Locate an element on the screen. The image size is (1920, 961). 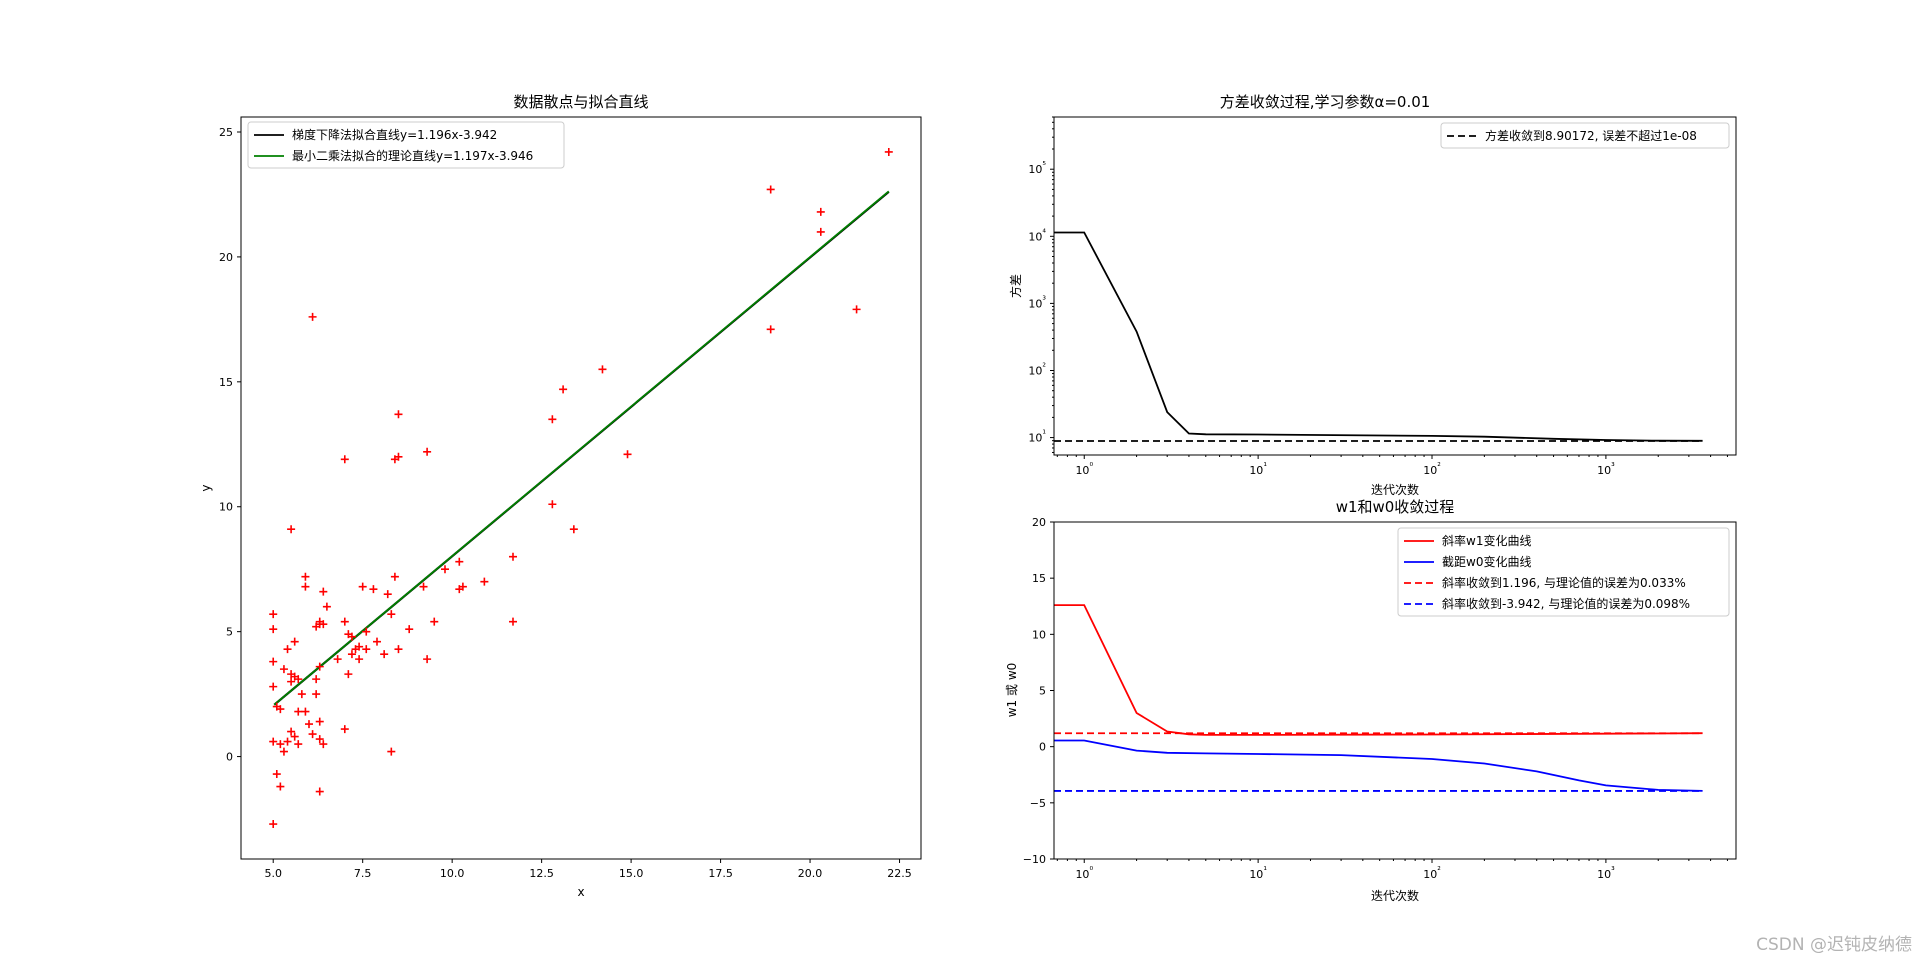
legend-entry-label: 斜率收敛到1.196, 与理论值的误差为0.033% is located at coordinates (1564, 582).